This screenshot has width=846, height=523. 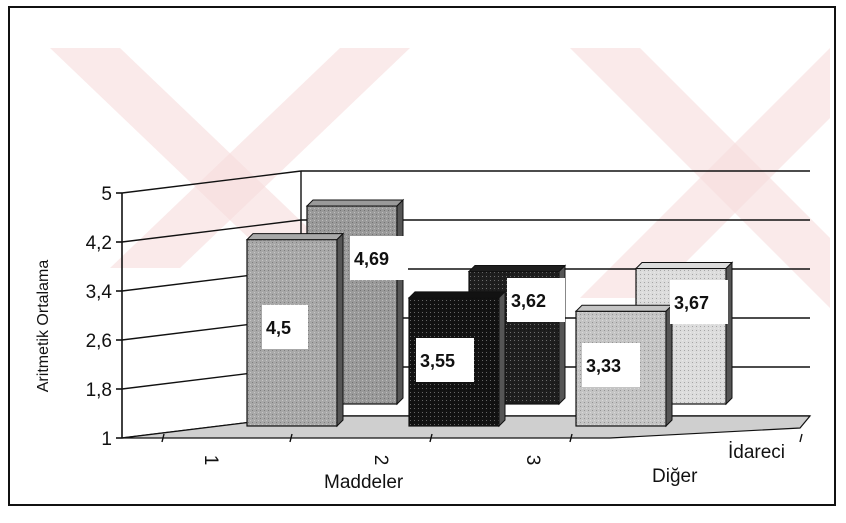 I want to click on x-tick-label: 1, so click(x=210, y=460).